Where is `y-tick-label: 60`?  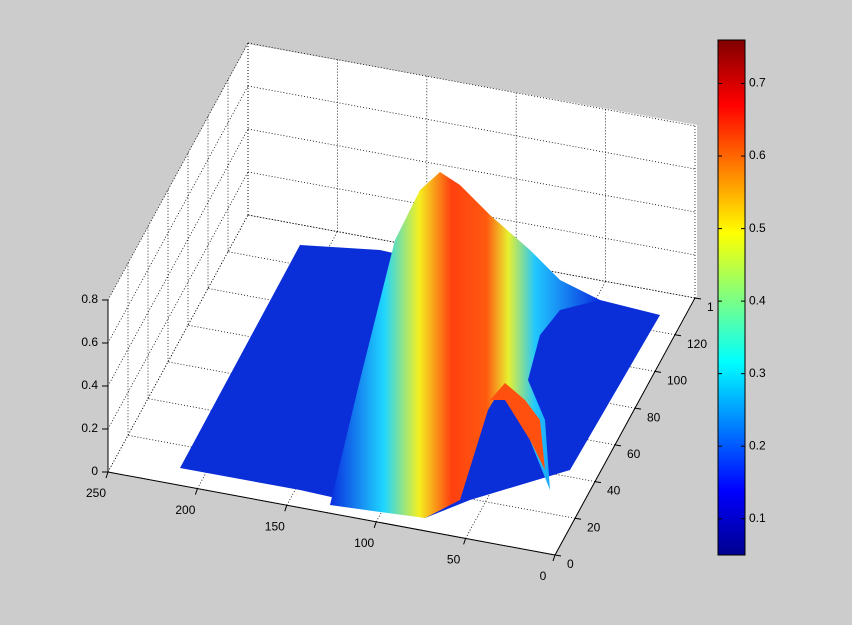 y-tick-label: 60 is located at coordinates (634, 454).